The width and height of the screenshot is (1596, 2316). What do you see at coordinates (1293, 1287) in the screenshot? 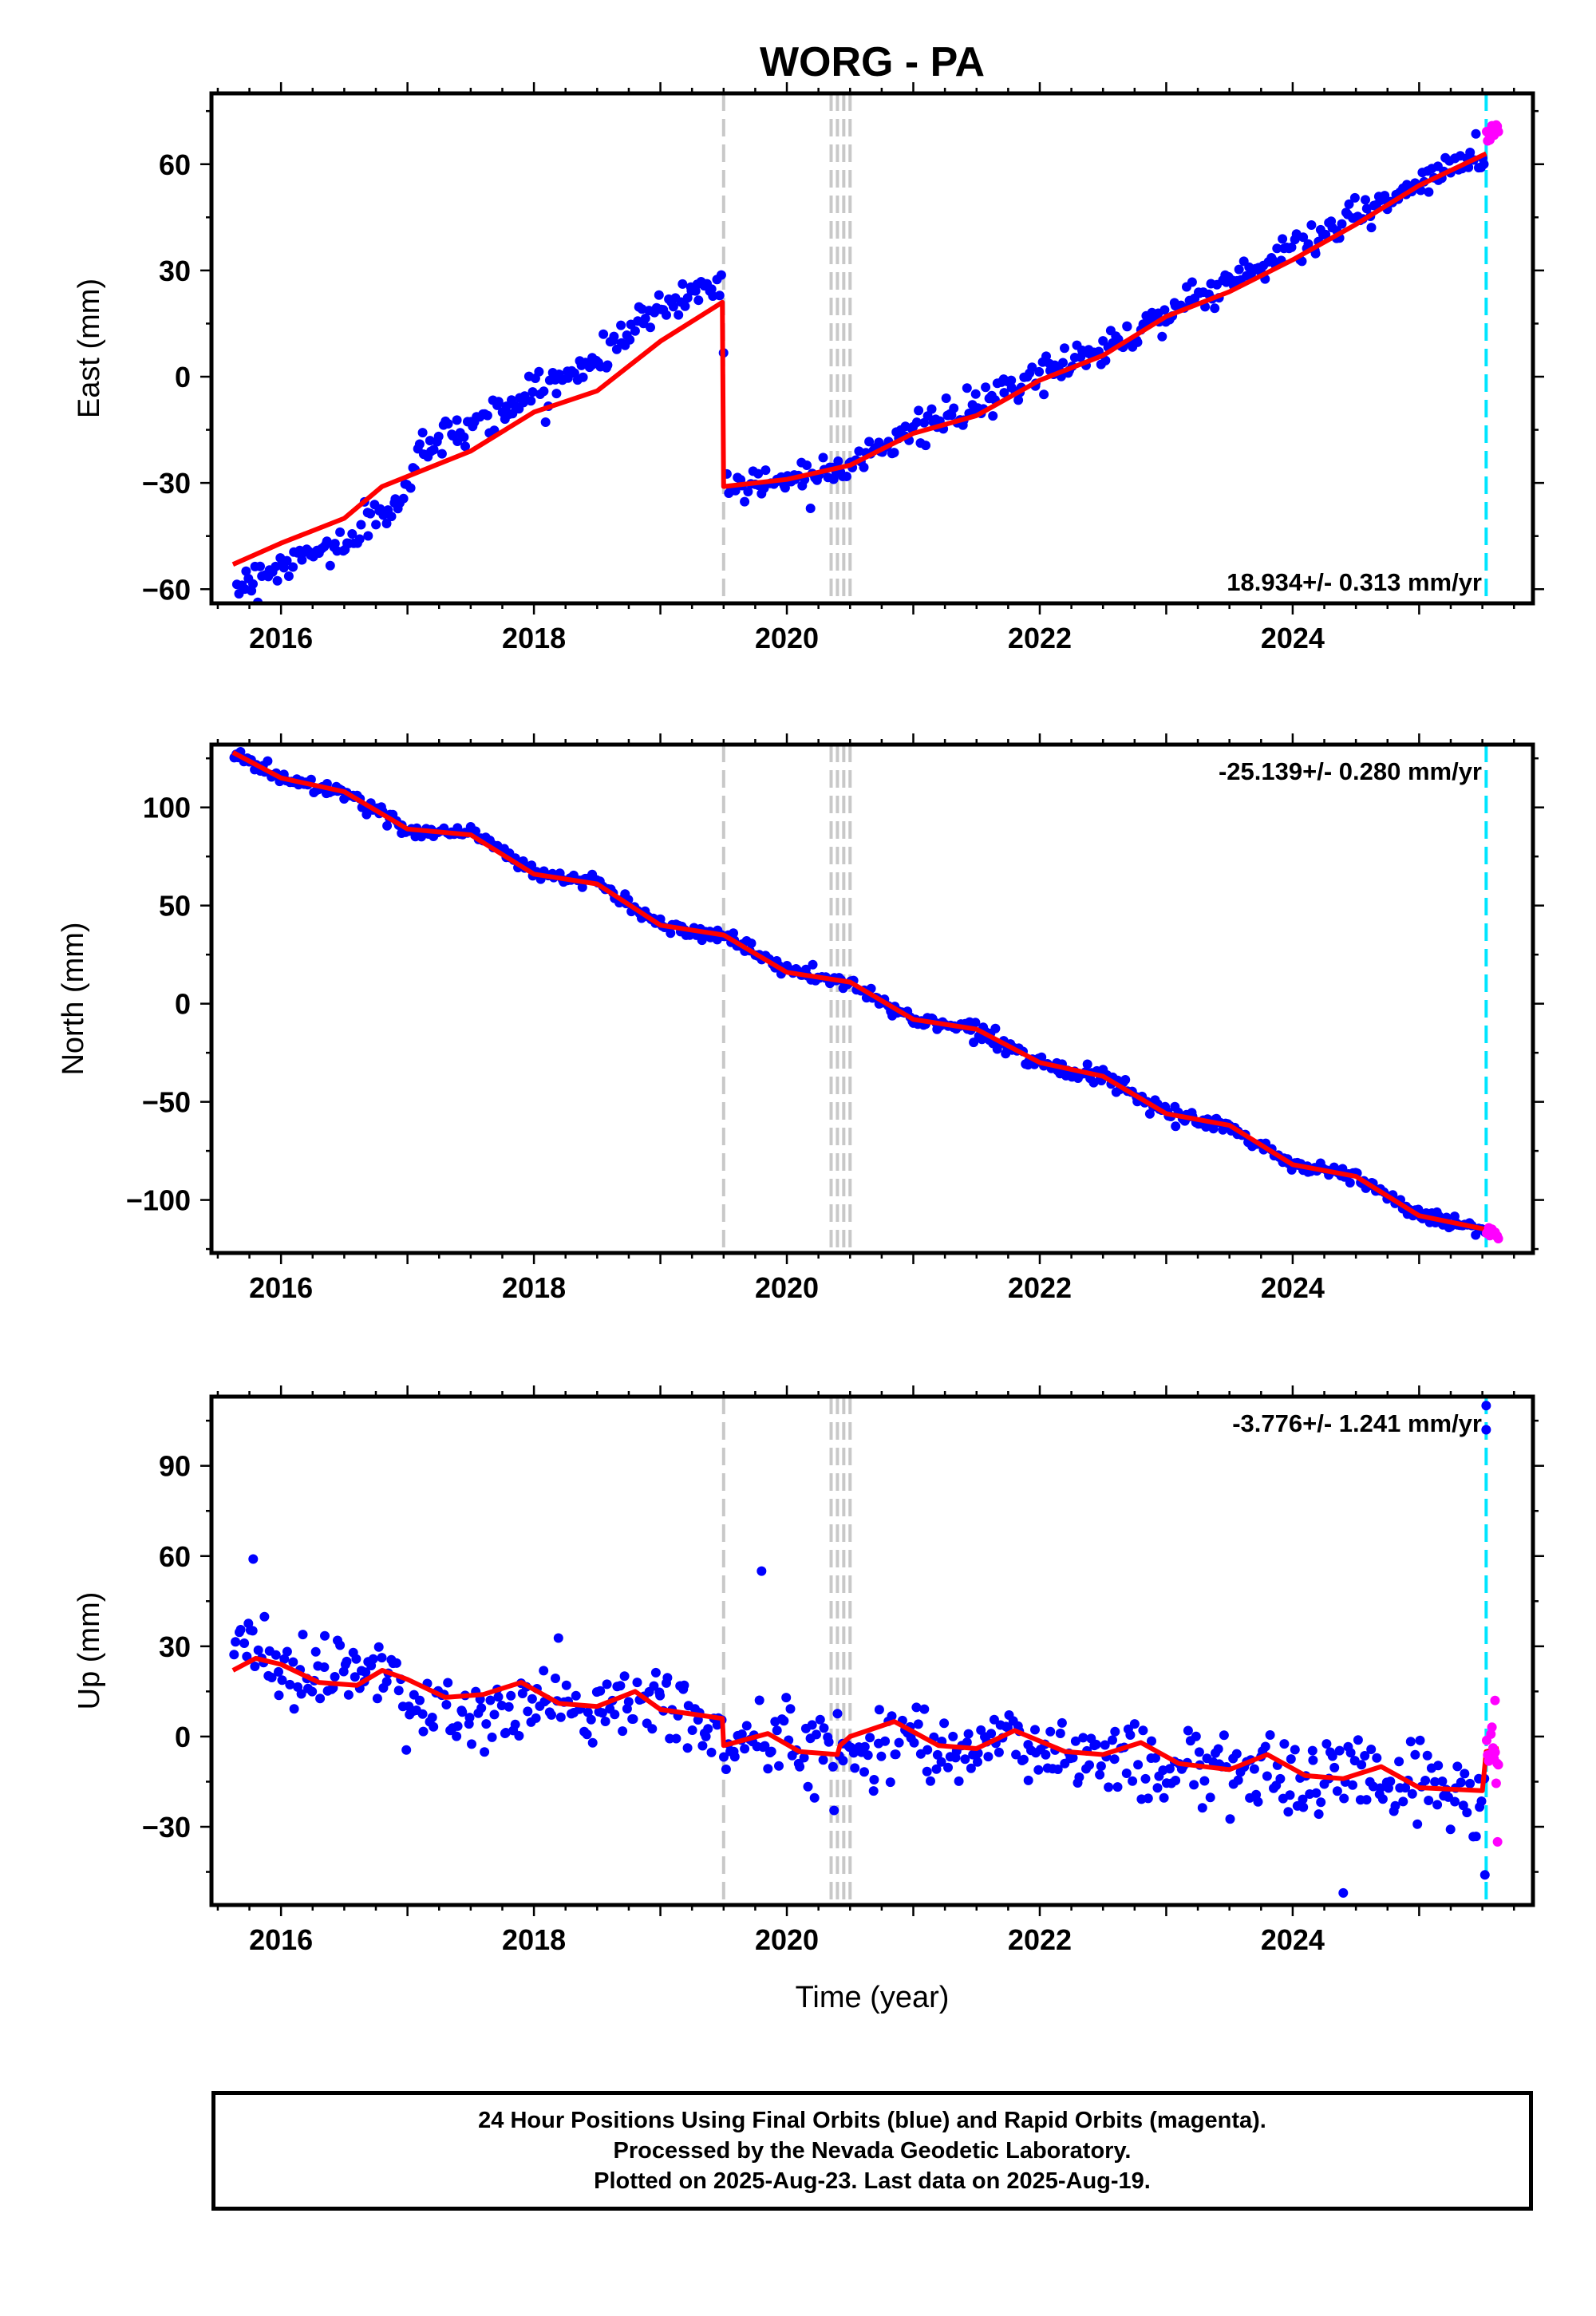
I see `north-x-tick-label: 2024` at bounding box center [1293, 1287].